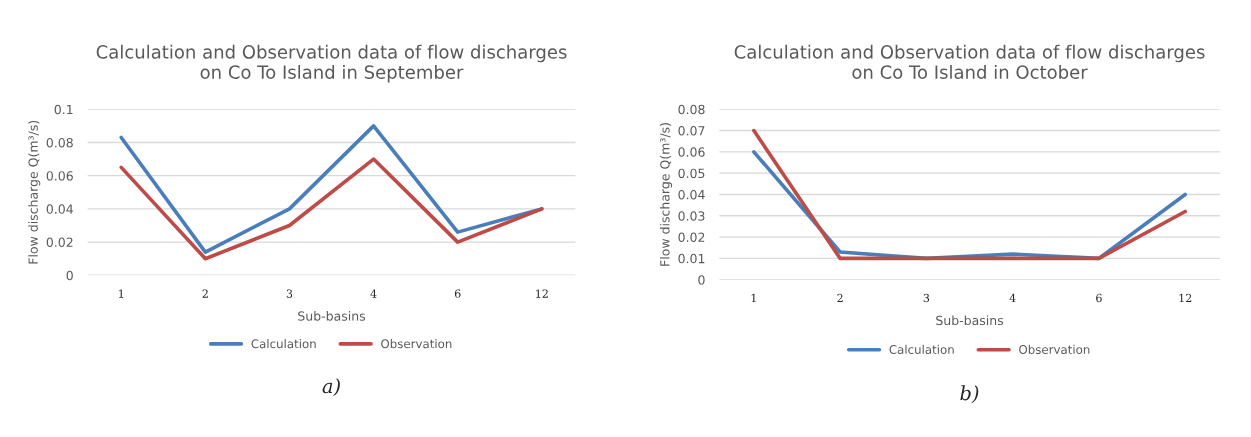 The image size is (1251, 437). Describe the element at coordinates (691, 131) in the screenshot. I see `y-tick-label: 0.07` at that location.